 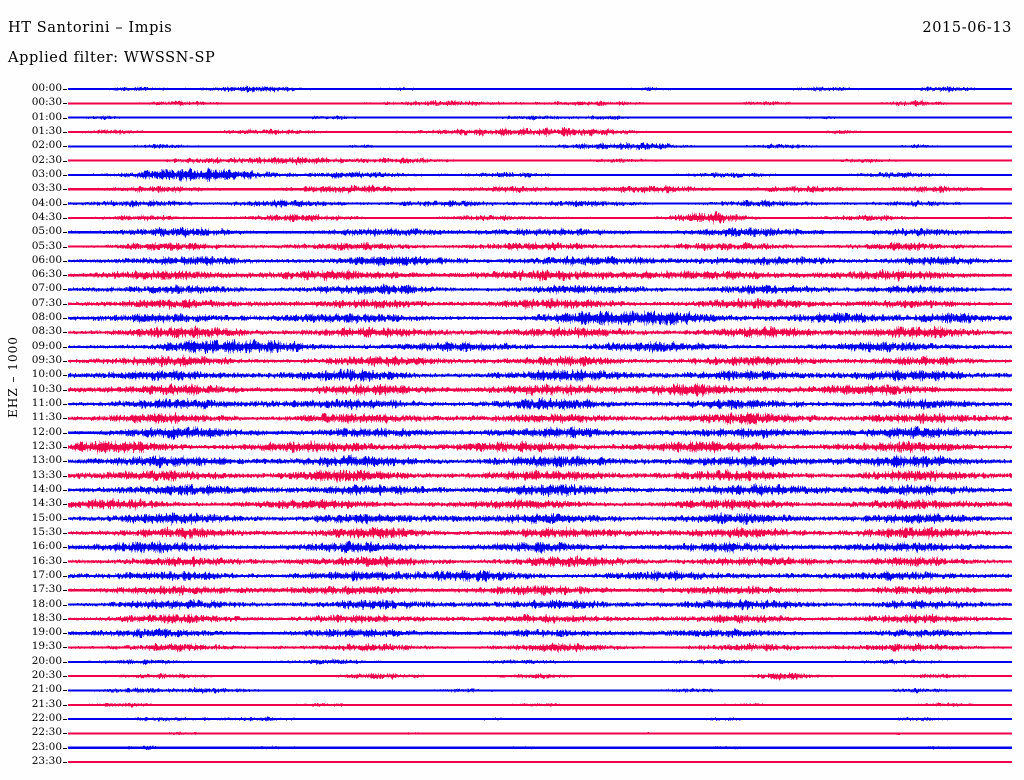 What do you see at coordinates (46, 231) in the screenshot?
I see `time-axis-label: 05:00` at bounding box center [46, 231].